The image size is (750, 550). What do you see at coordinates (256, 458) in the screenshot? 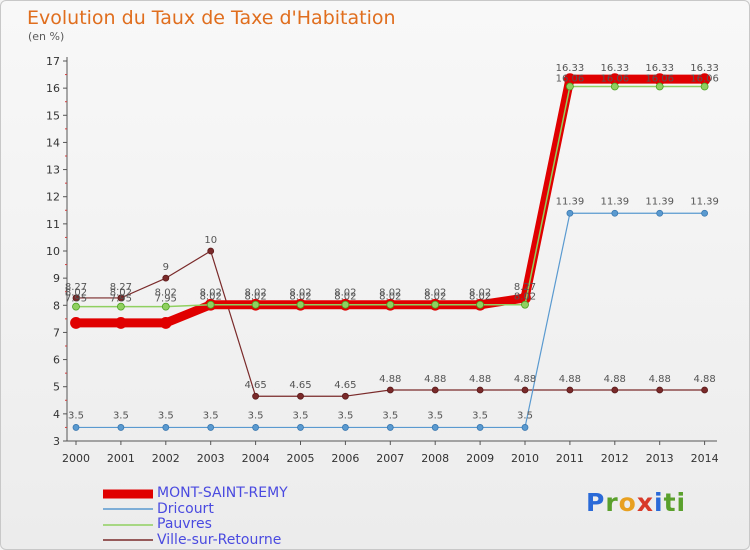
I see `x-tick-label: 2004` at bounding box center [256, 458].